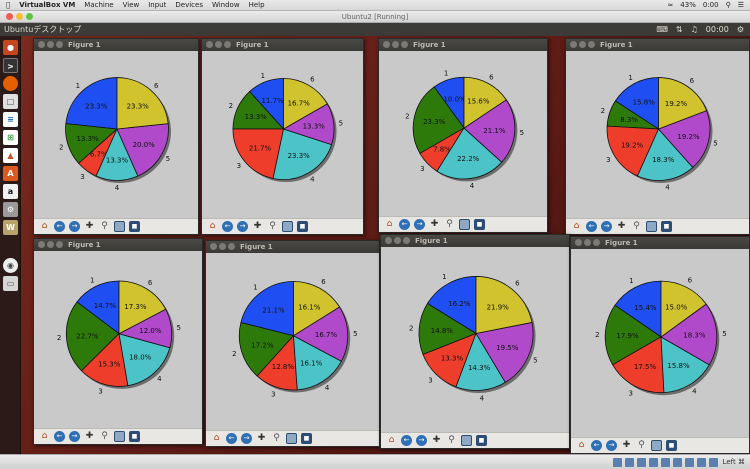 The height and width of the screenshot is (469, 750). What do you see at coordinates (670, 5) in the screenshot?
I see `wifi-icon: ≈` at bounding box center [670, 5].